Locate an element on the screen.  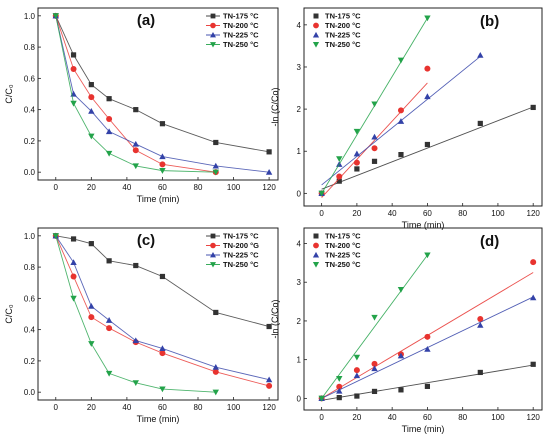
y-tick-label: 3 is located at coordinates (299, 282).